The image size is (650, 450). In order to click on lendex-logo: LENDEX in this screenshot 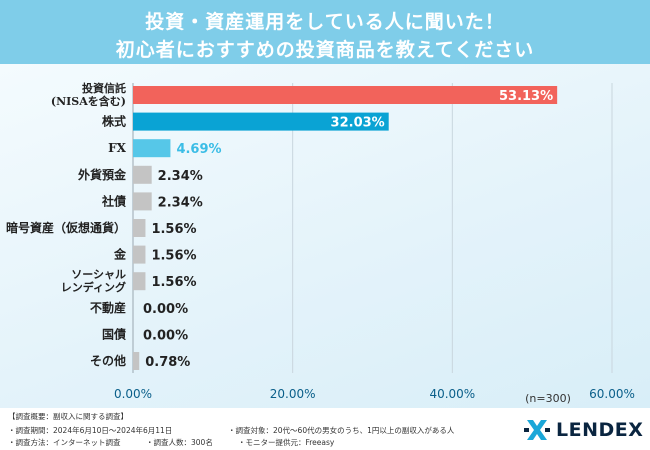, I will do `click(583, 430)`.